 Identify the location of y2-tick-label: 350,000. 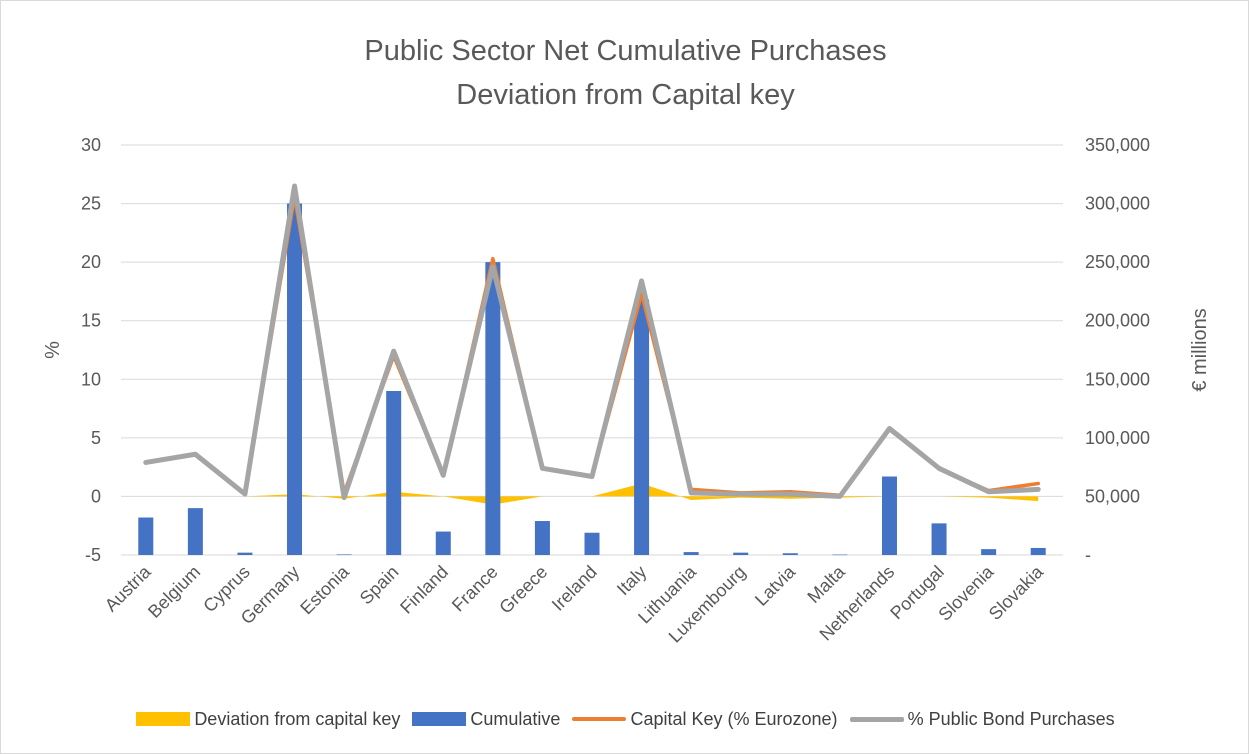
(1117, 145).